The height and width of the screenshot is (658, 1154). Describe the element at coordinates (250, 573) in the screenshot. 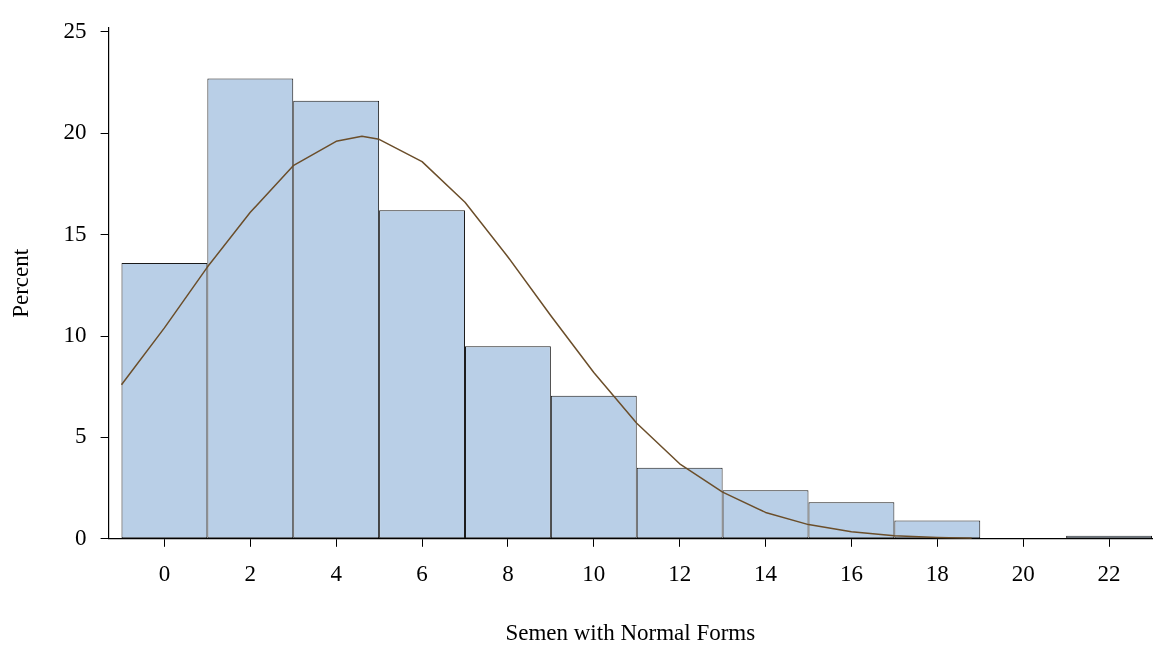

I see `x-tick-label: 2` at that location.